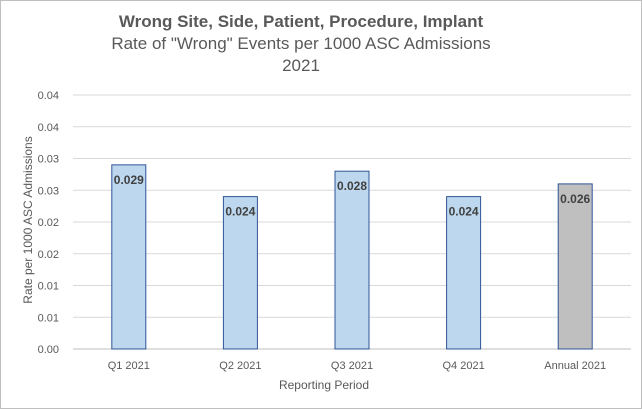 The height and width of the screenshot is (409, 642). Describe the element at coordinates (129, 366) in the screenshot. I see `x-tick-label: Q1 2021` at that location.